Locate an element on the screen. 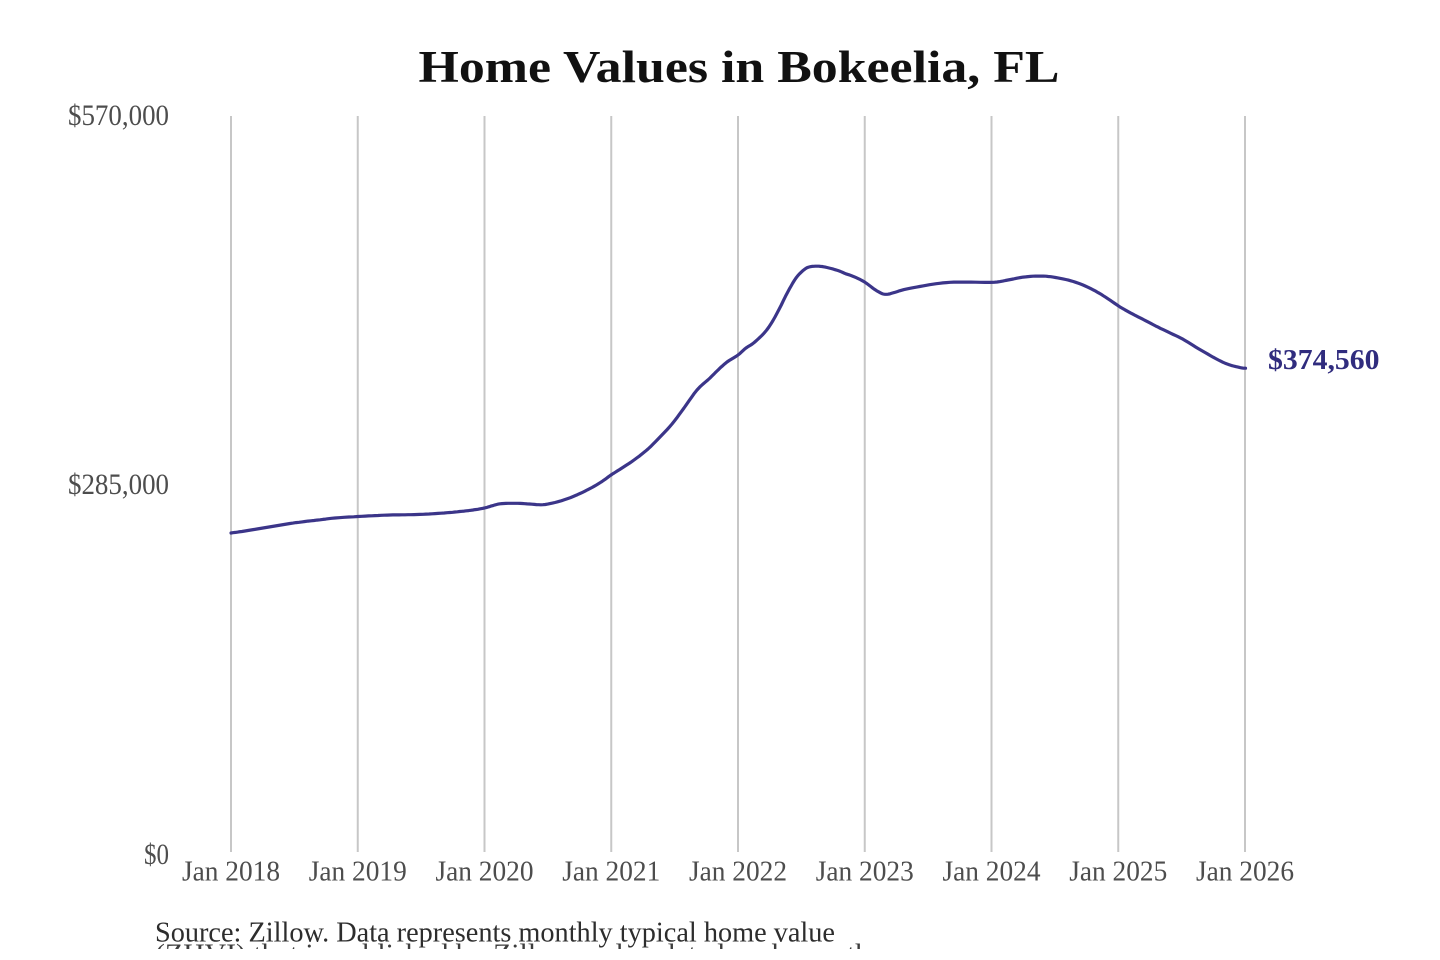  svg-text: $0 is located at coordinates (156, 854).